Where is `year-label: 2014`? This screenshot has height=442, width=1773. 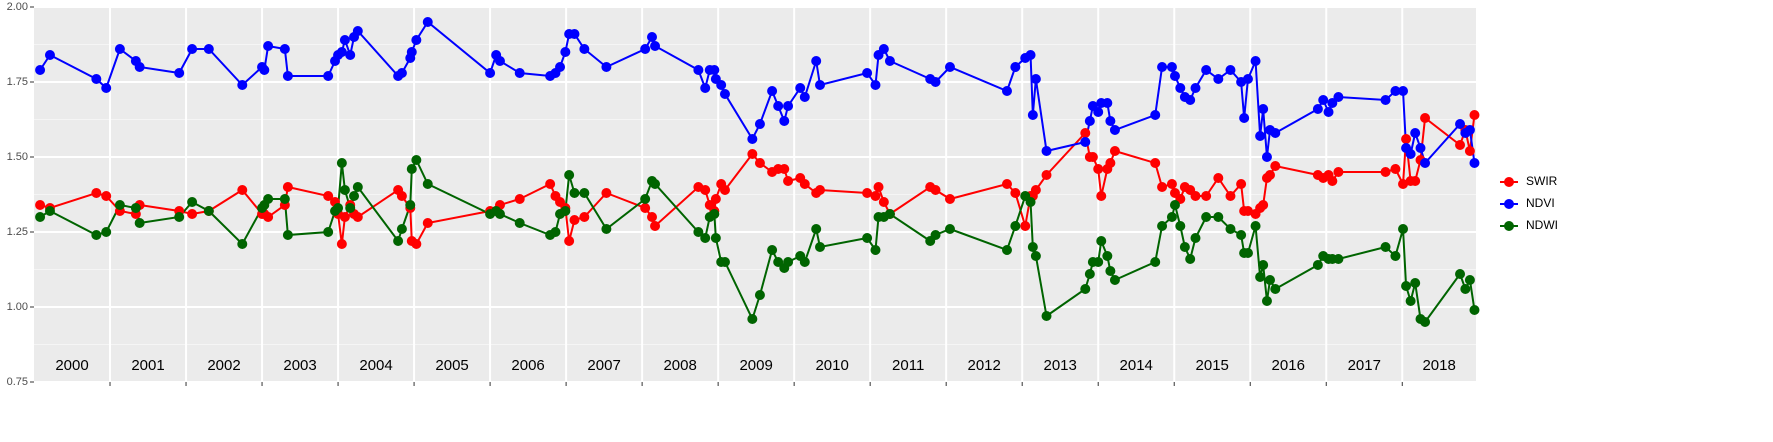
year-label: 2014 is located at coordinates (1136, 365).